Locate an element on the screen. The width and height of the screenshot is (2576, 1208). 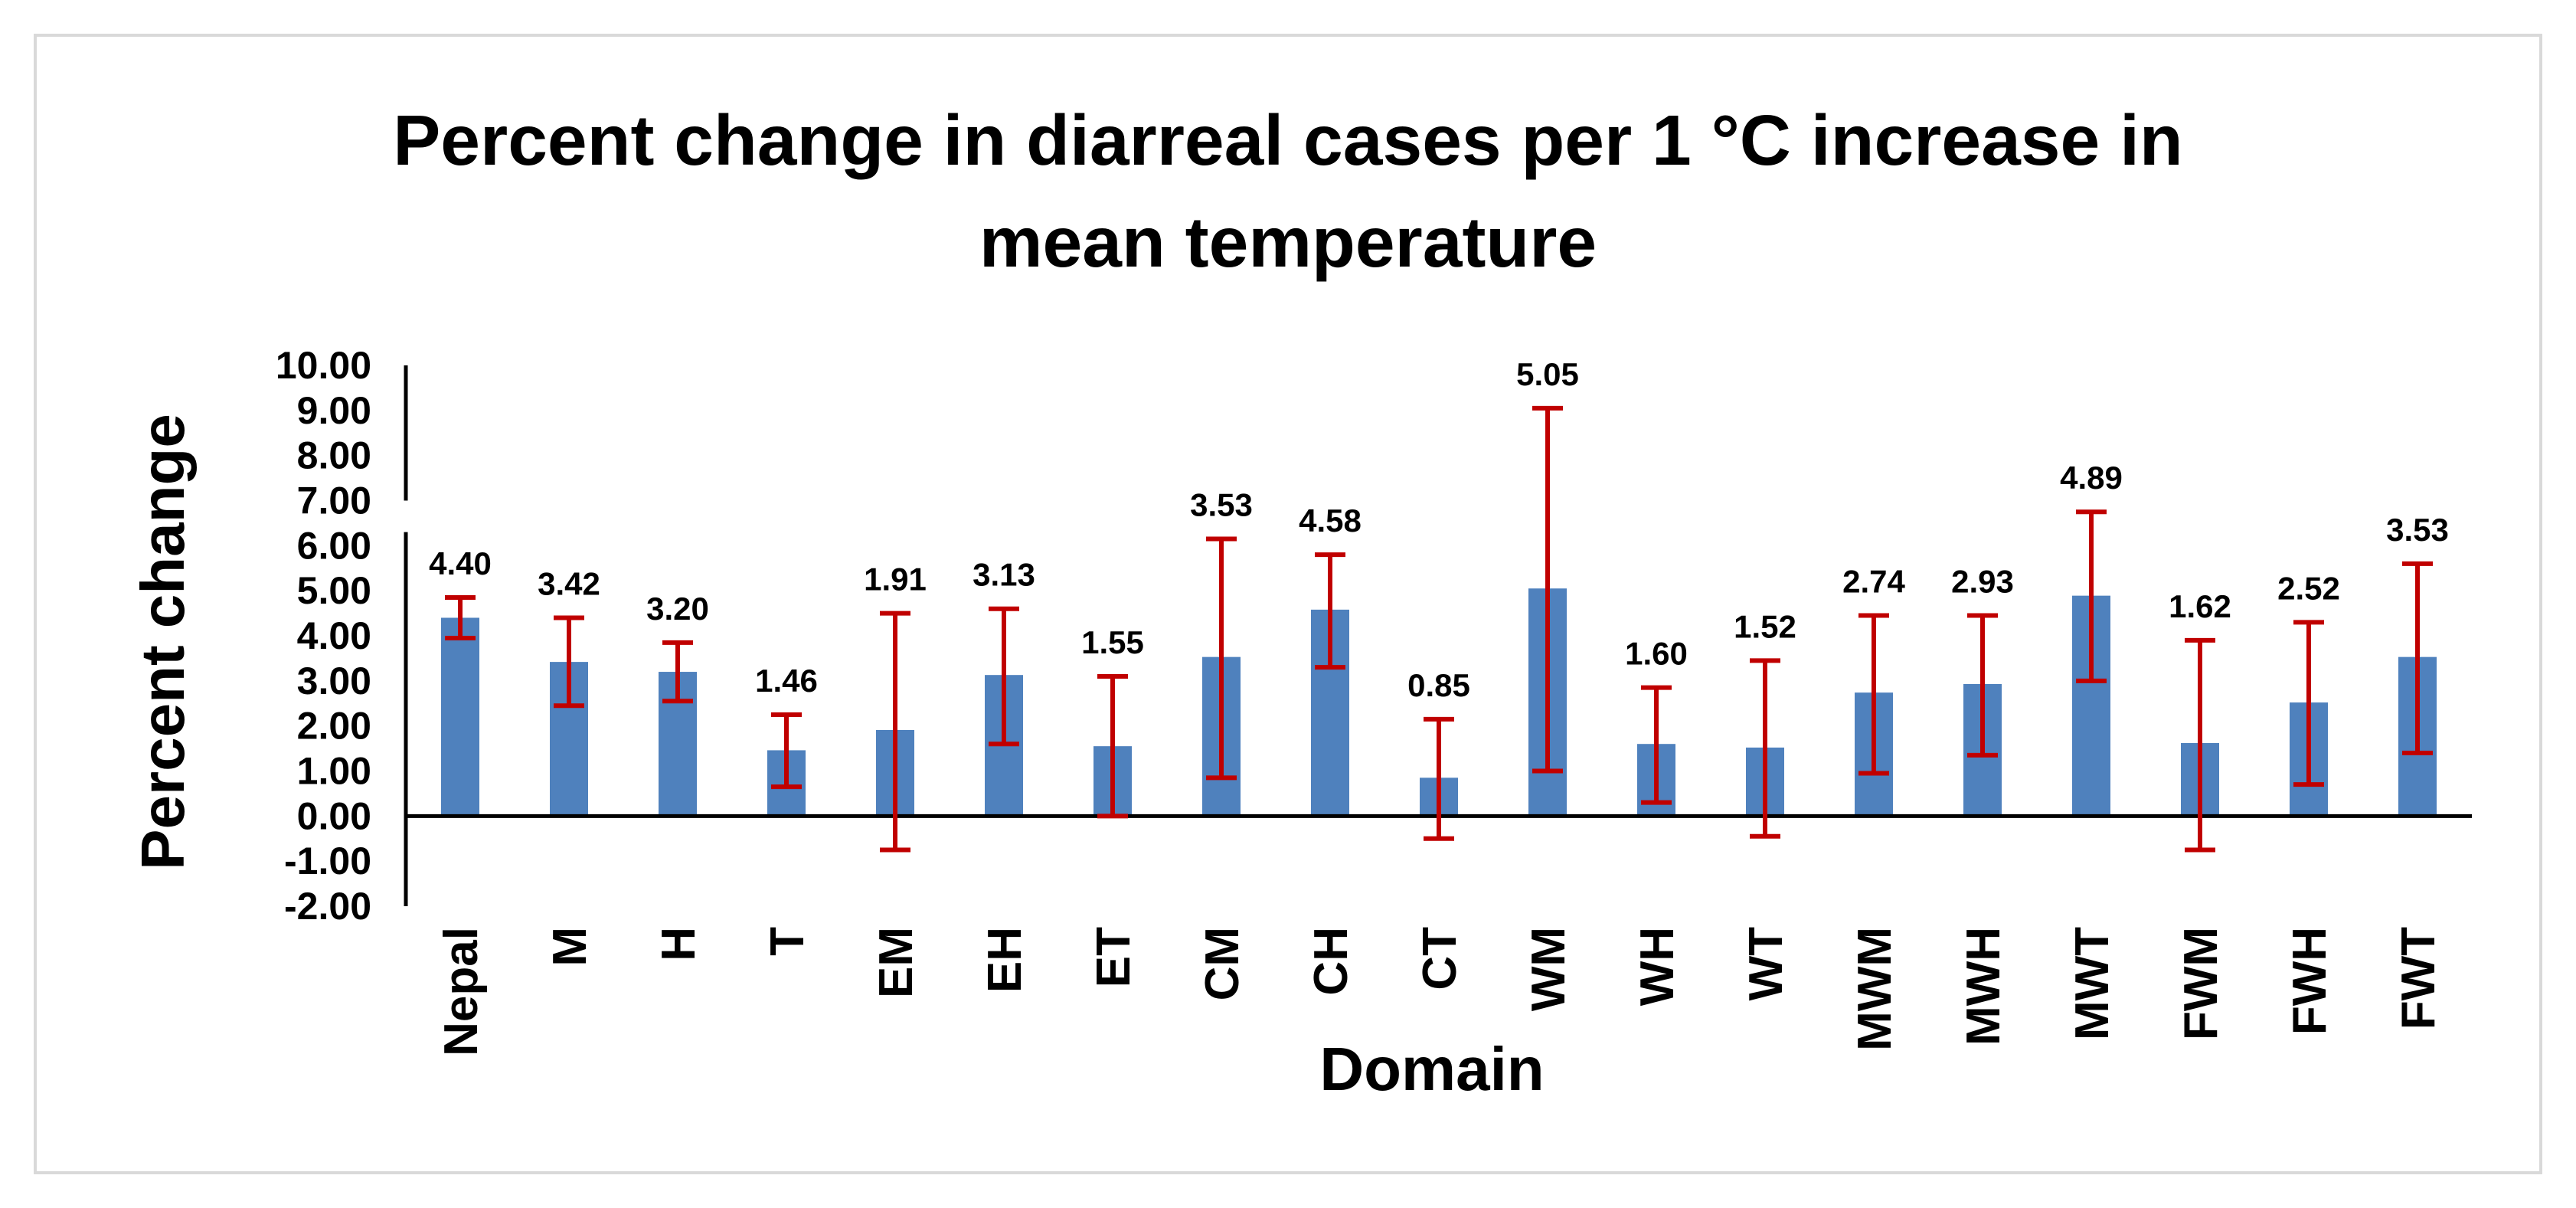
y-tick-label: 0.00 is located at coordinates (334, 815).